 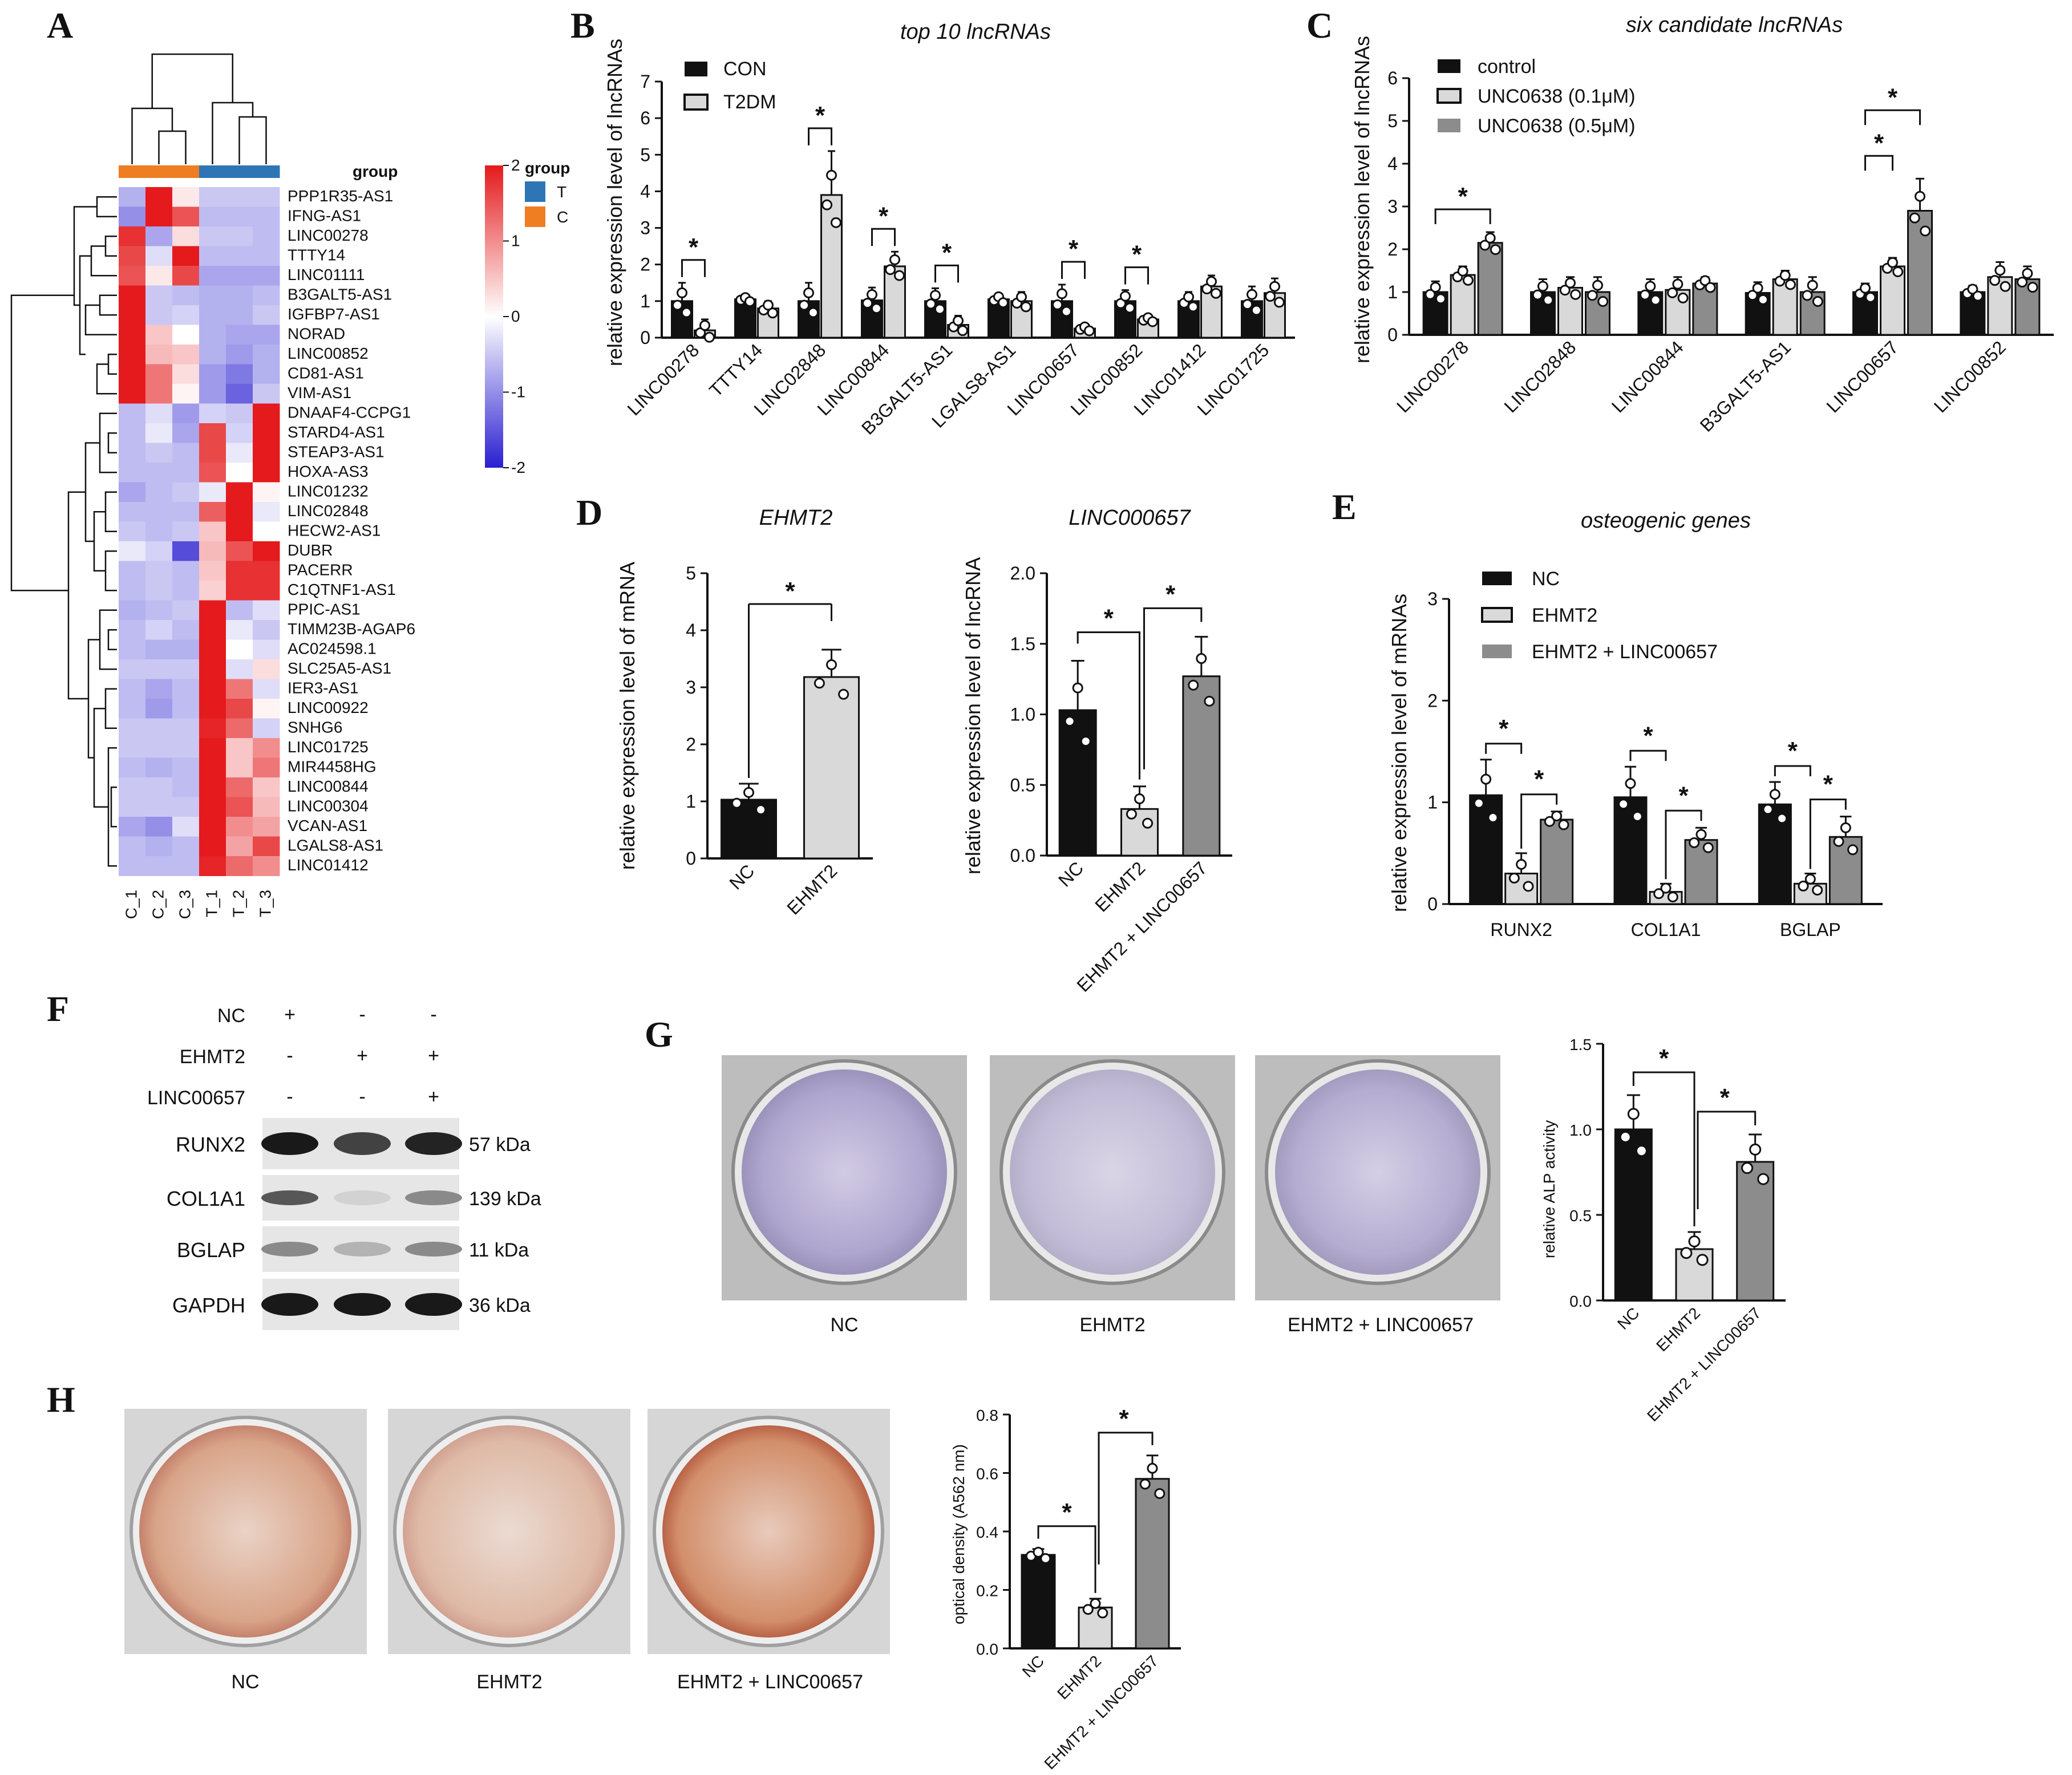 I want to click on band-size-BGLAP: 11 kDa, so click(x=499, y=1250).